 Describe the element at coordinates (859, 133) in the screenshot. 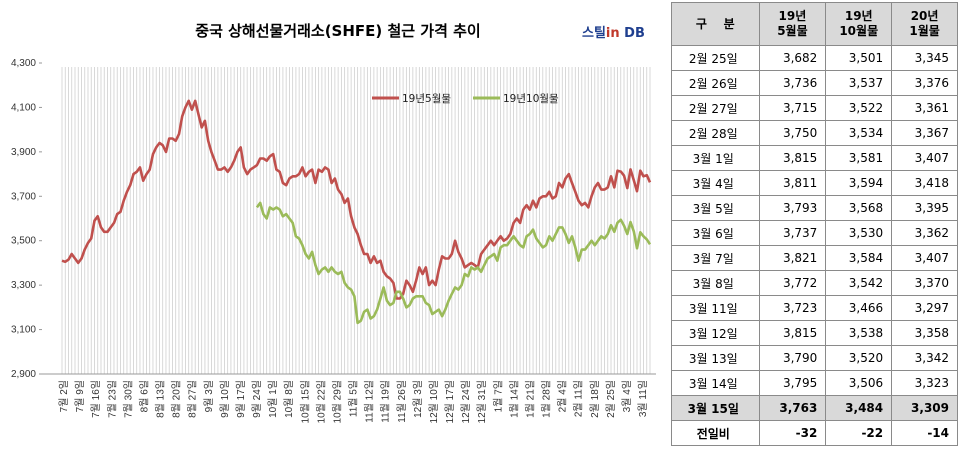

I see `row-value: 3,534` at that location.